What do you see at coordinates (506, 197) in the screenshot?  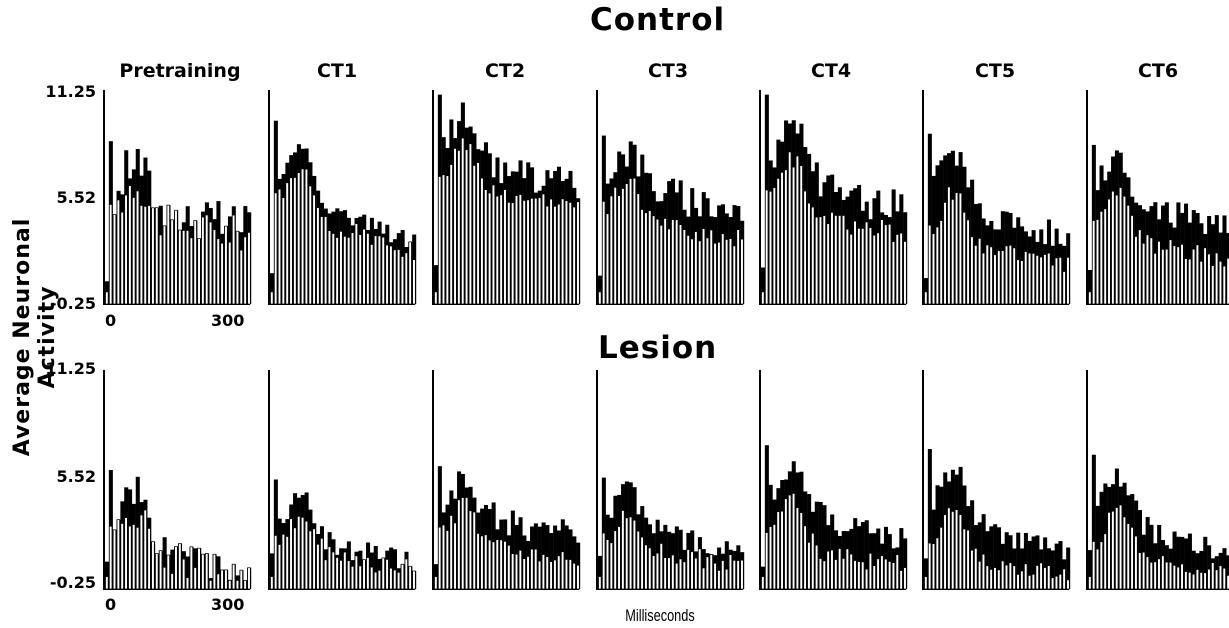 I see `panel-control-ct2` at bounding box center [506, 197].